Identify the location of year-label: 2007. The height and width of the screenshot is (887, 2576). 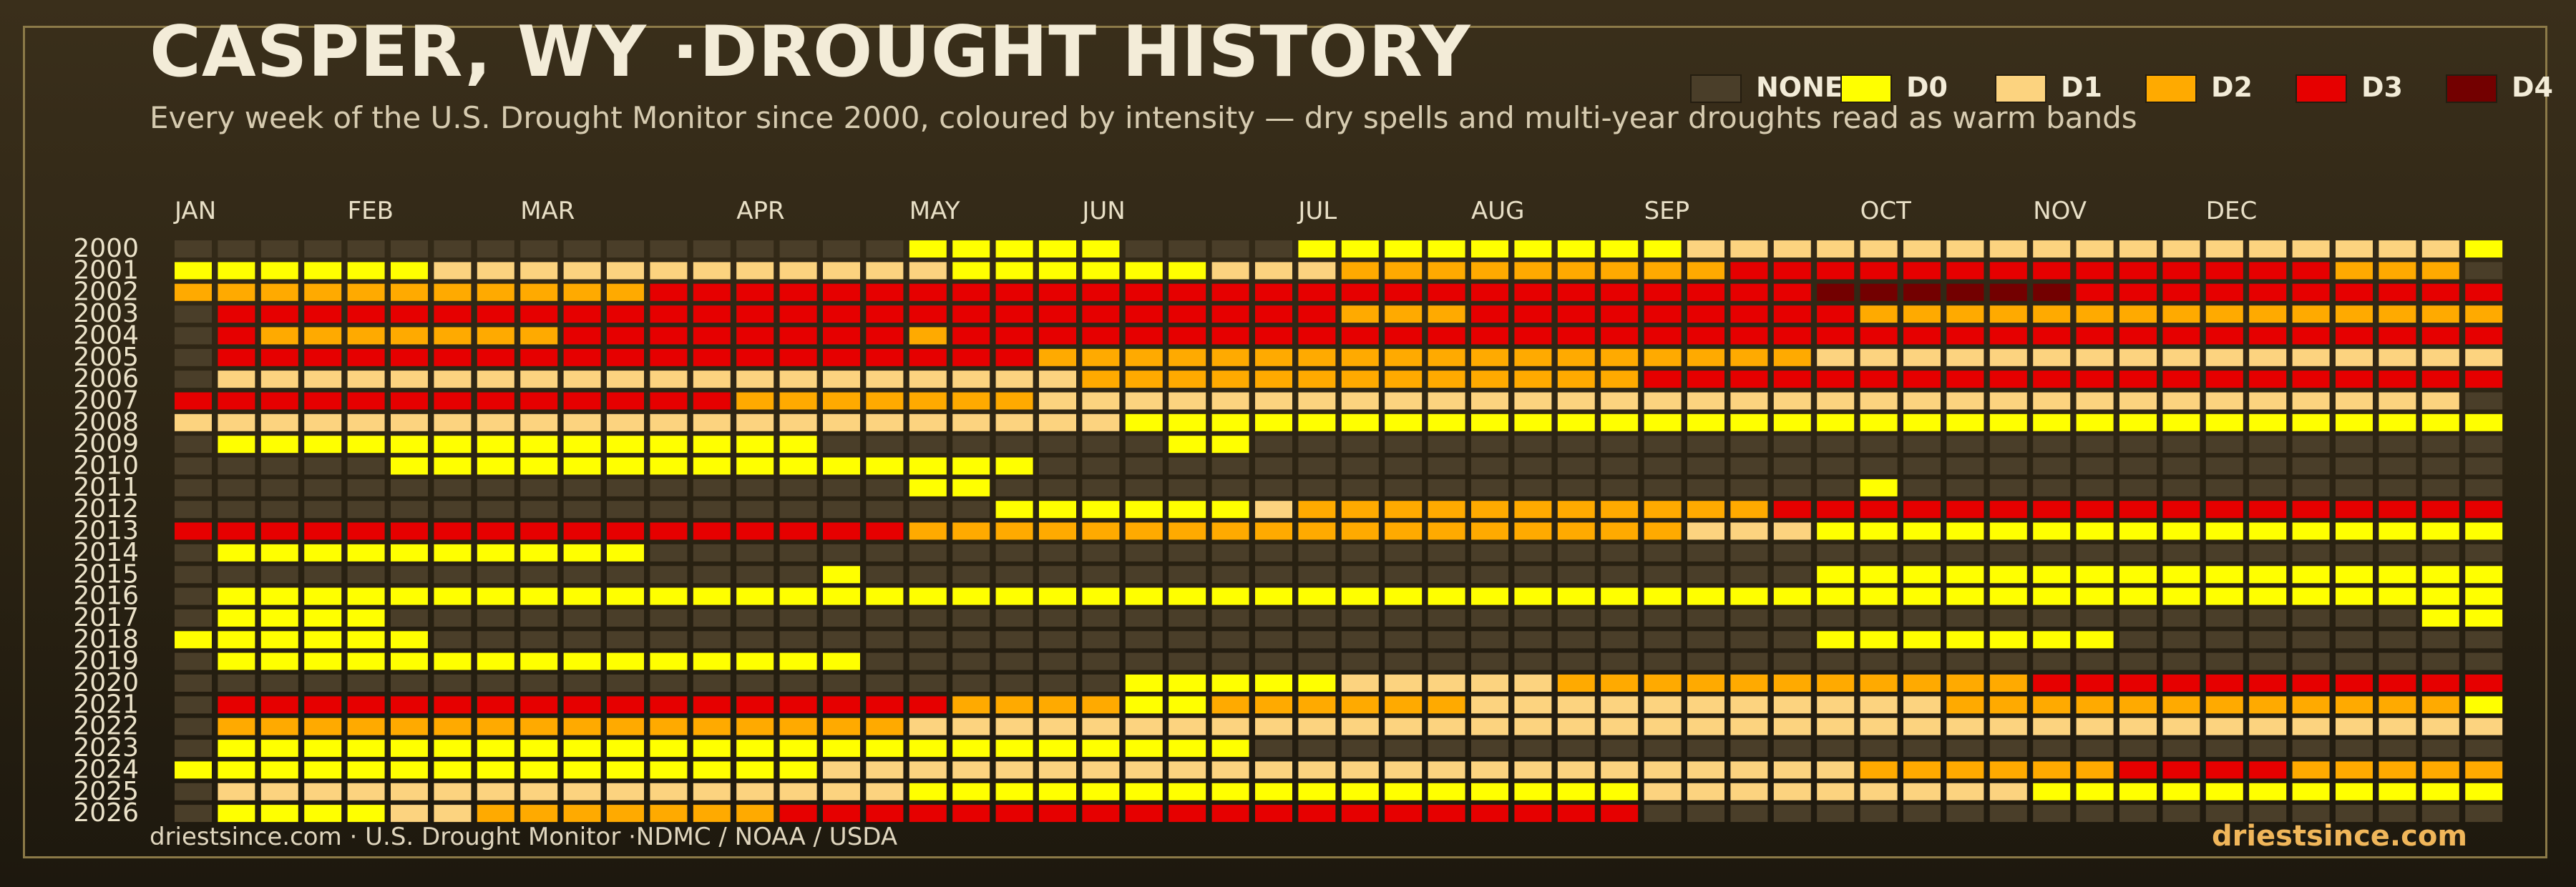
(106, 400).